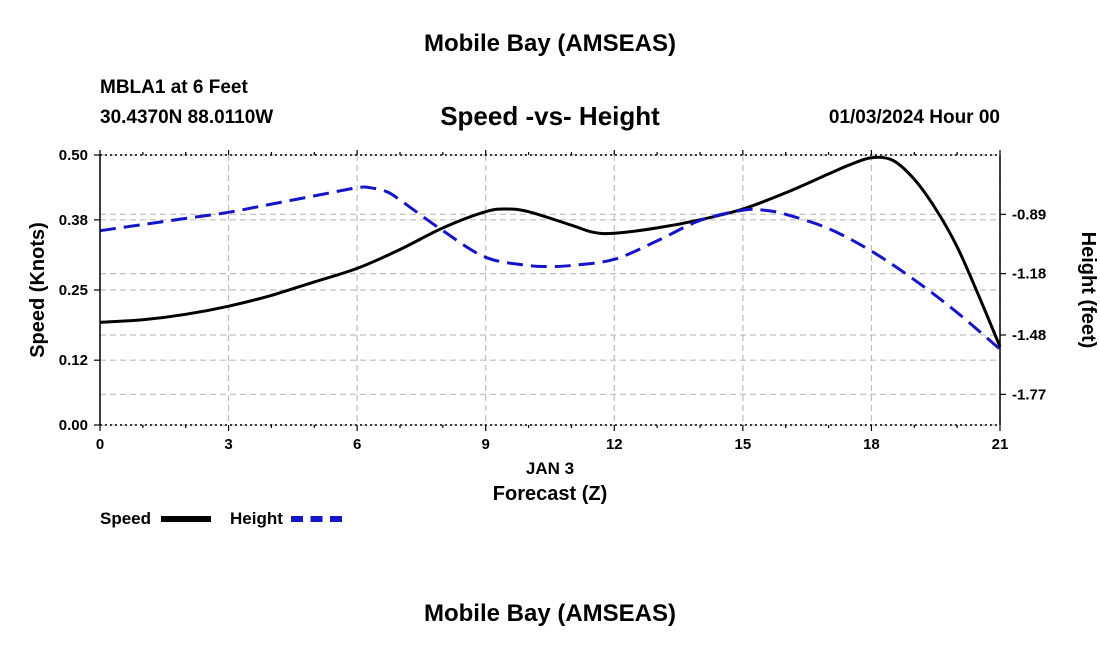  I want to click on x-tick-label: 6, so click(357, 444).